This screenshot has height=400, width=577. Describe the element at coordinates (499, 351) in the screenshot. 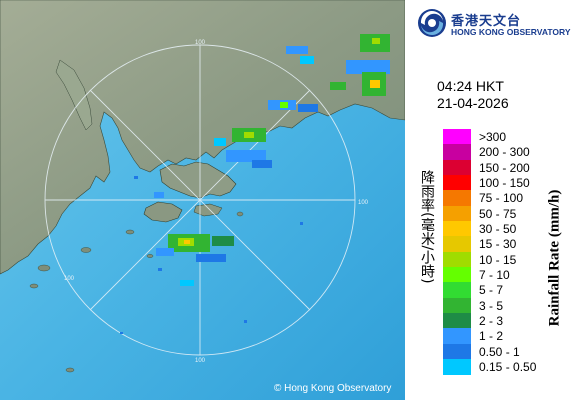

I see `legend-label: 0.50 - 1` at that location.